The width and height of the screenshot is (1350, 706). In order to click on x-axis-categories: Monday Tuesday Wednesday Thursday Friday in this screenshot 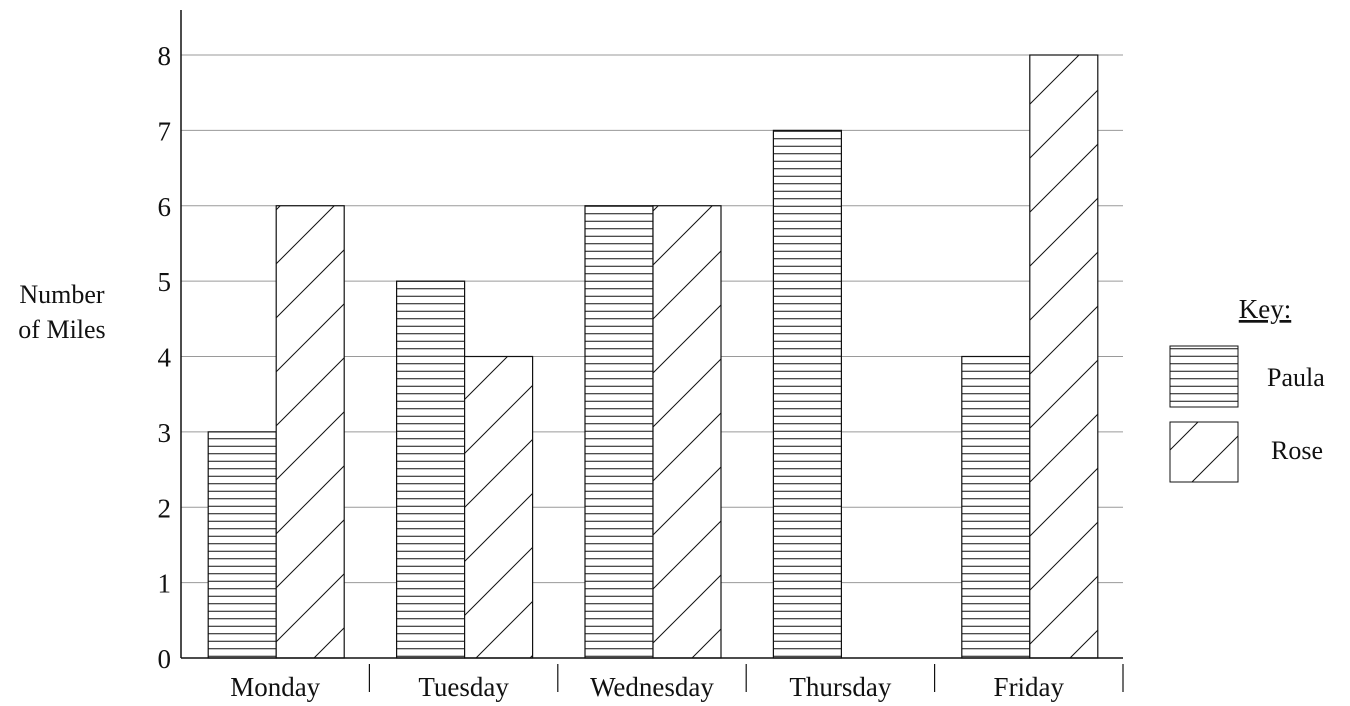, I will do `click(677, 683)`.